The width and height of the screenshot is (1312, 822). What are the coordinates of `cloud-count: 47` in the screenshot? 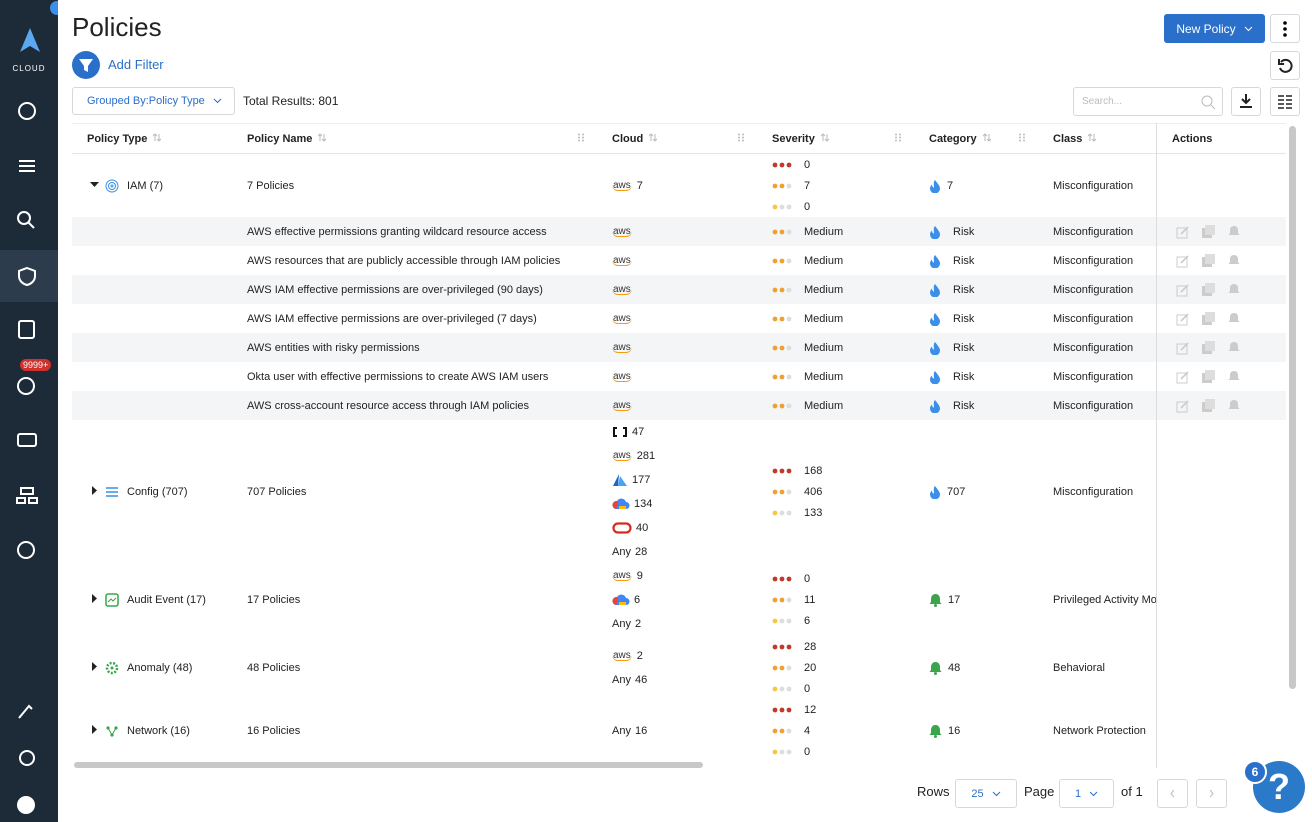 It's located at (638, 432).